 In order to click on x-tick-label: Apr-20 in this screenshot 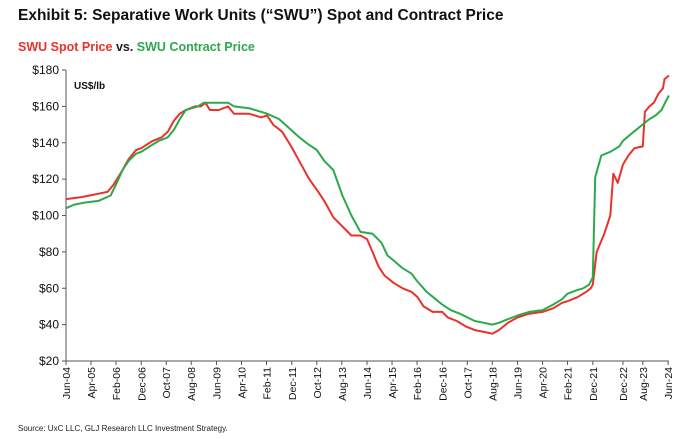, I will do `click(544, 383)`.